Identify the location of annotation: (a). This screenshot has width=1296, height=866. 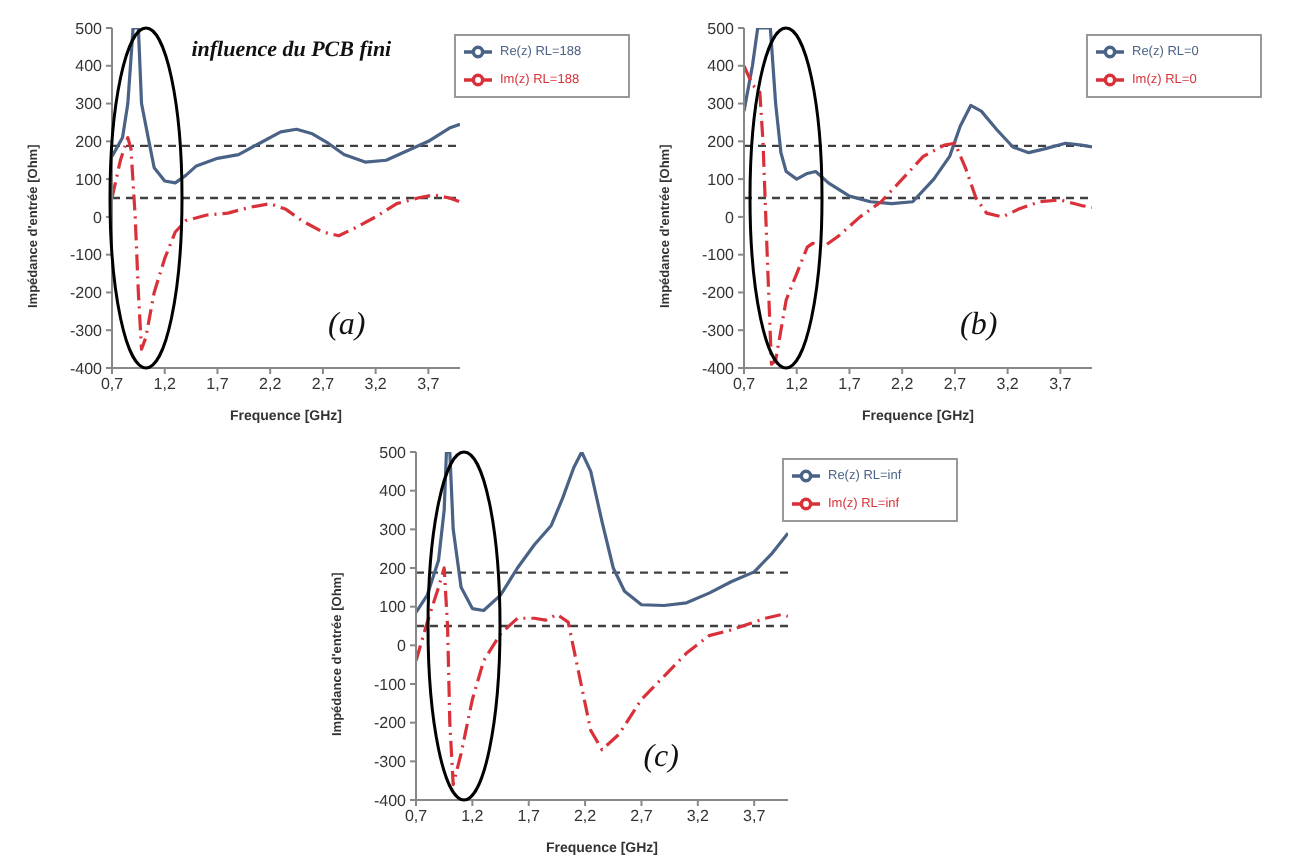
(347, 326).